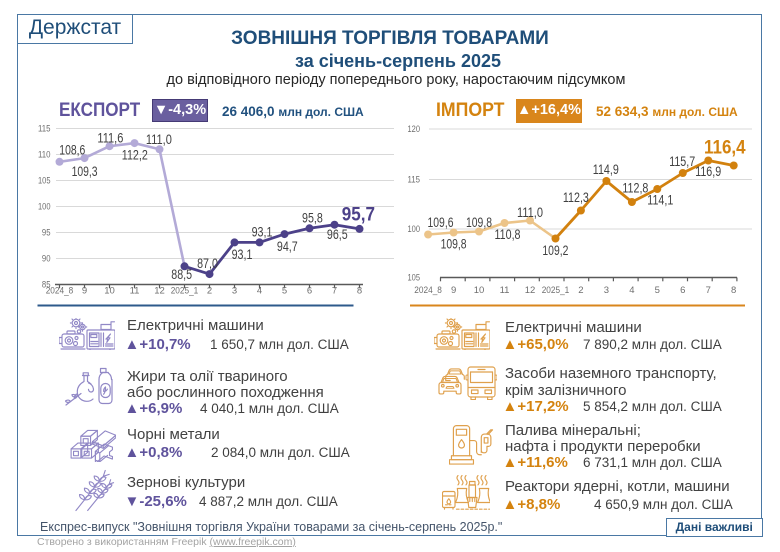 This screenshot has width=780, height=552. Describe the element at coordinates (46, 233) in the screenshot. I see `svg-text: 95` at that location.